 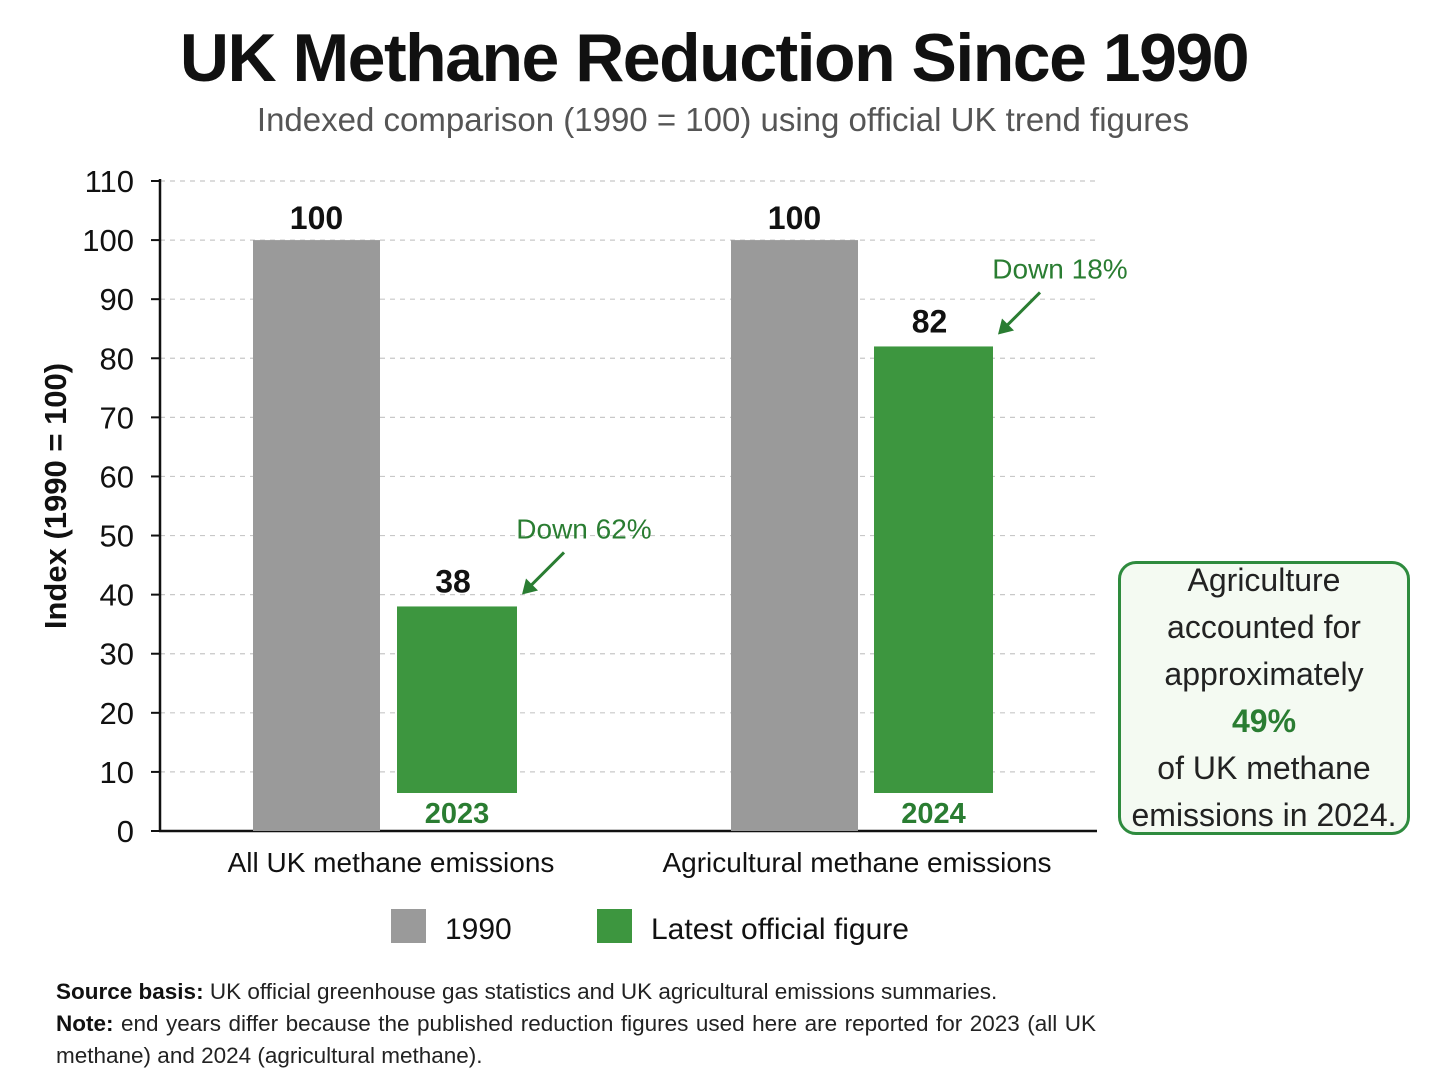 I want to click on callout-line-2: accounted for, so click(x=1264, y=627).